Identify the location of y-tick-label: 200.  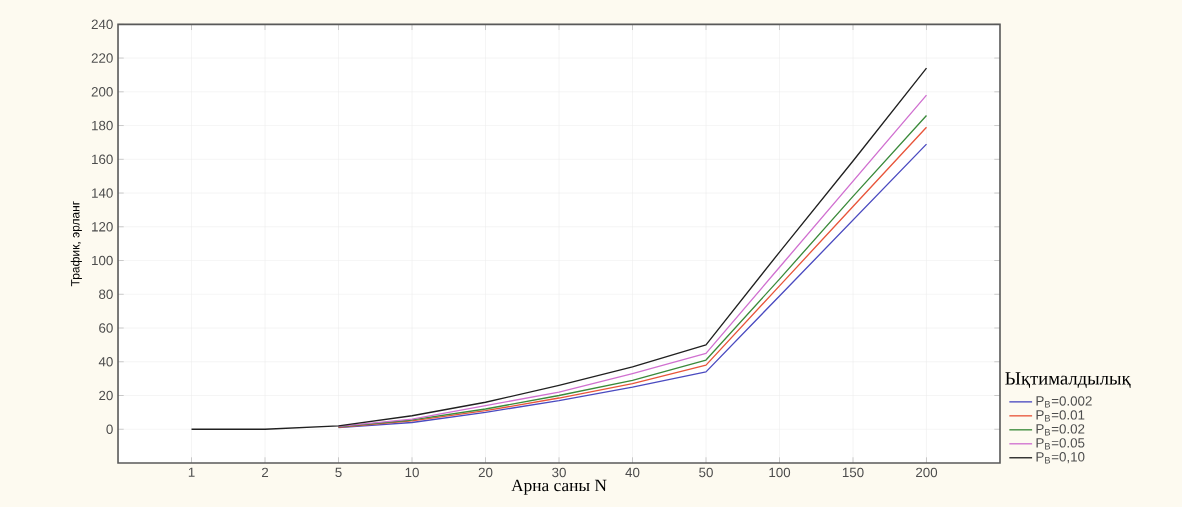
(102, 92).